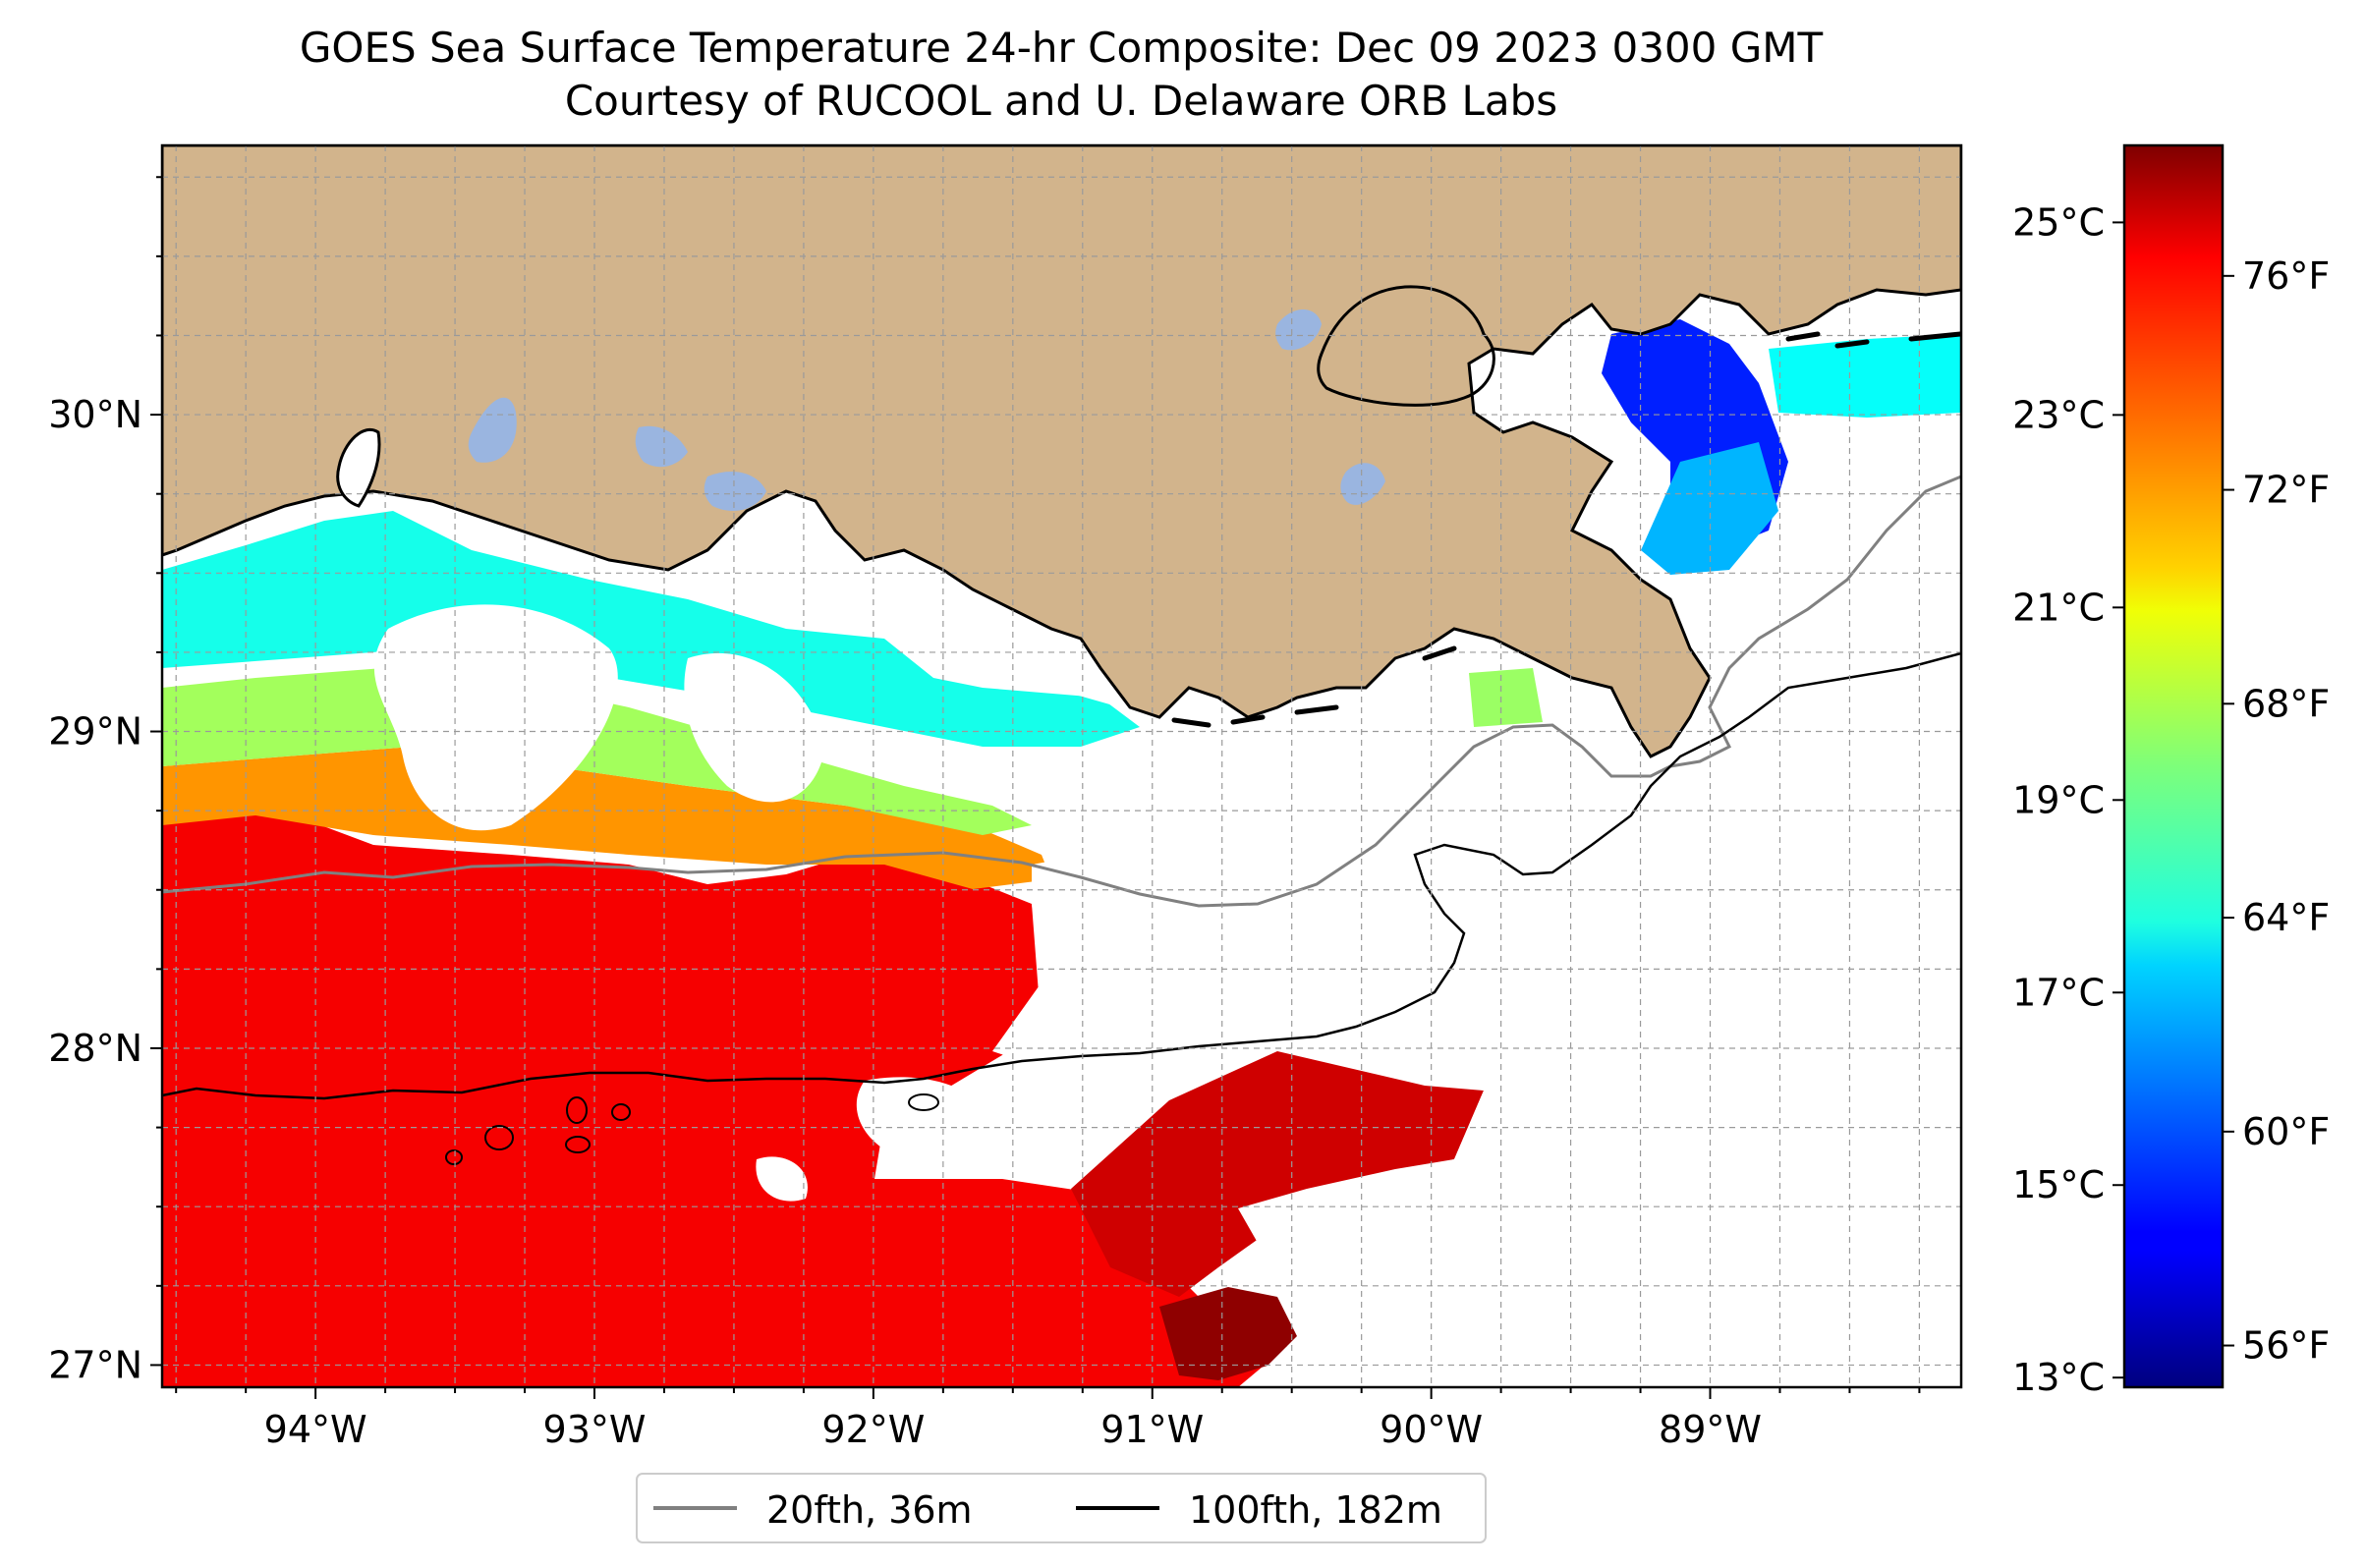  Describe the element at coordinates (95, 1364) in the screenshot. I see `y-tick-label: 27°N` at that location.